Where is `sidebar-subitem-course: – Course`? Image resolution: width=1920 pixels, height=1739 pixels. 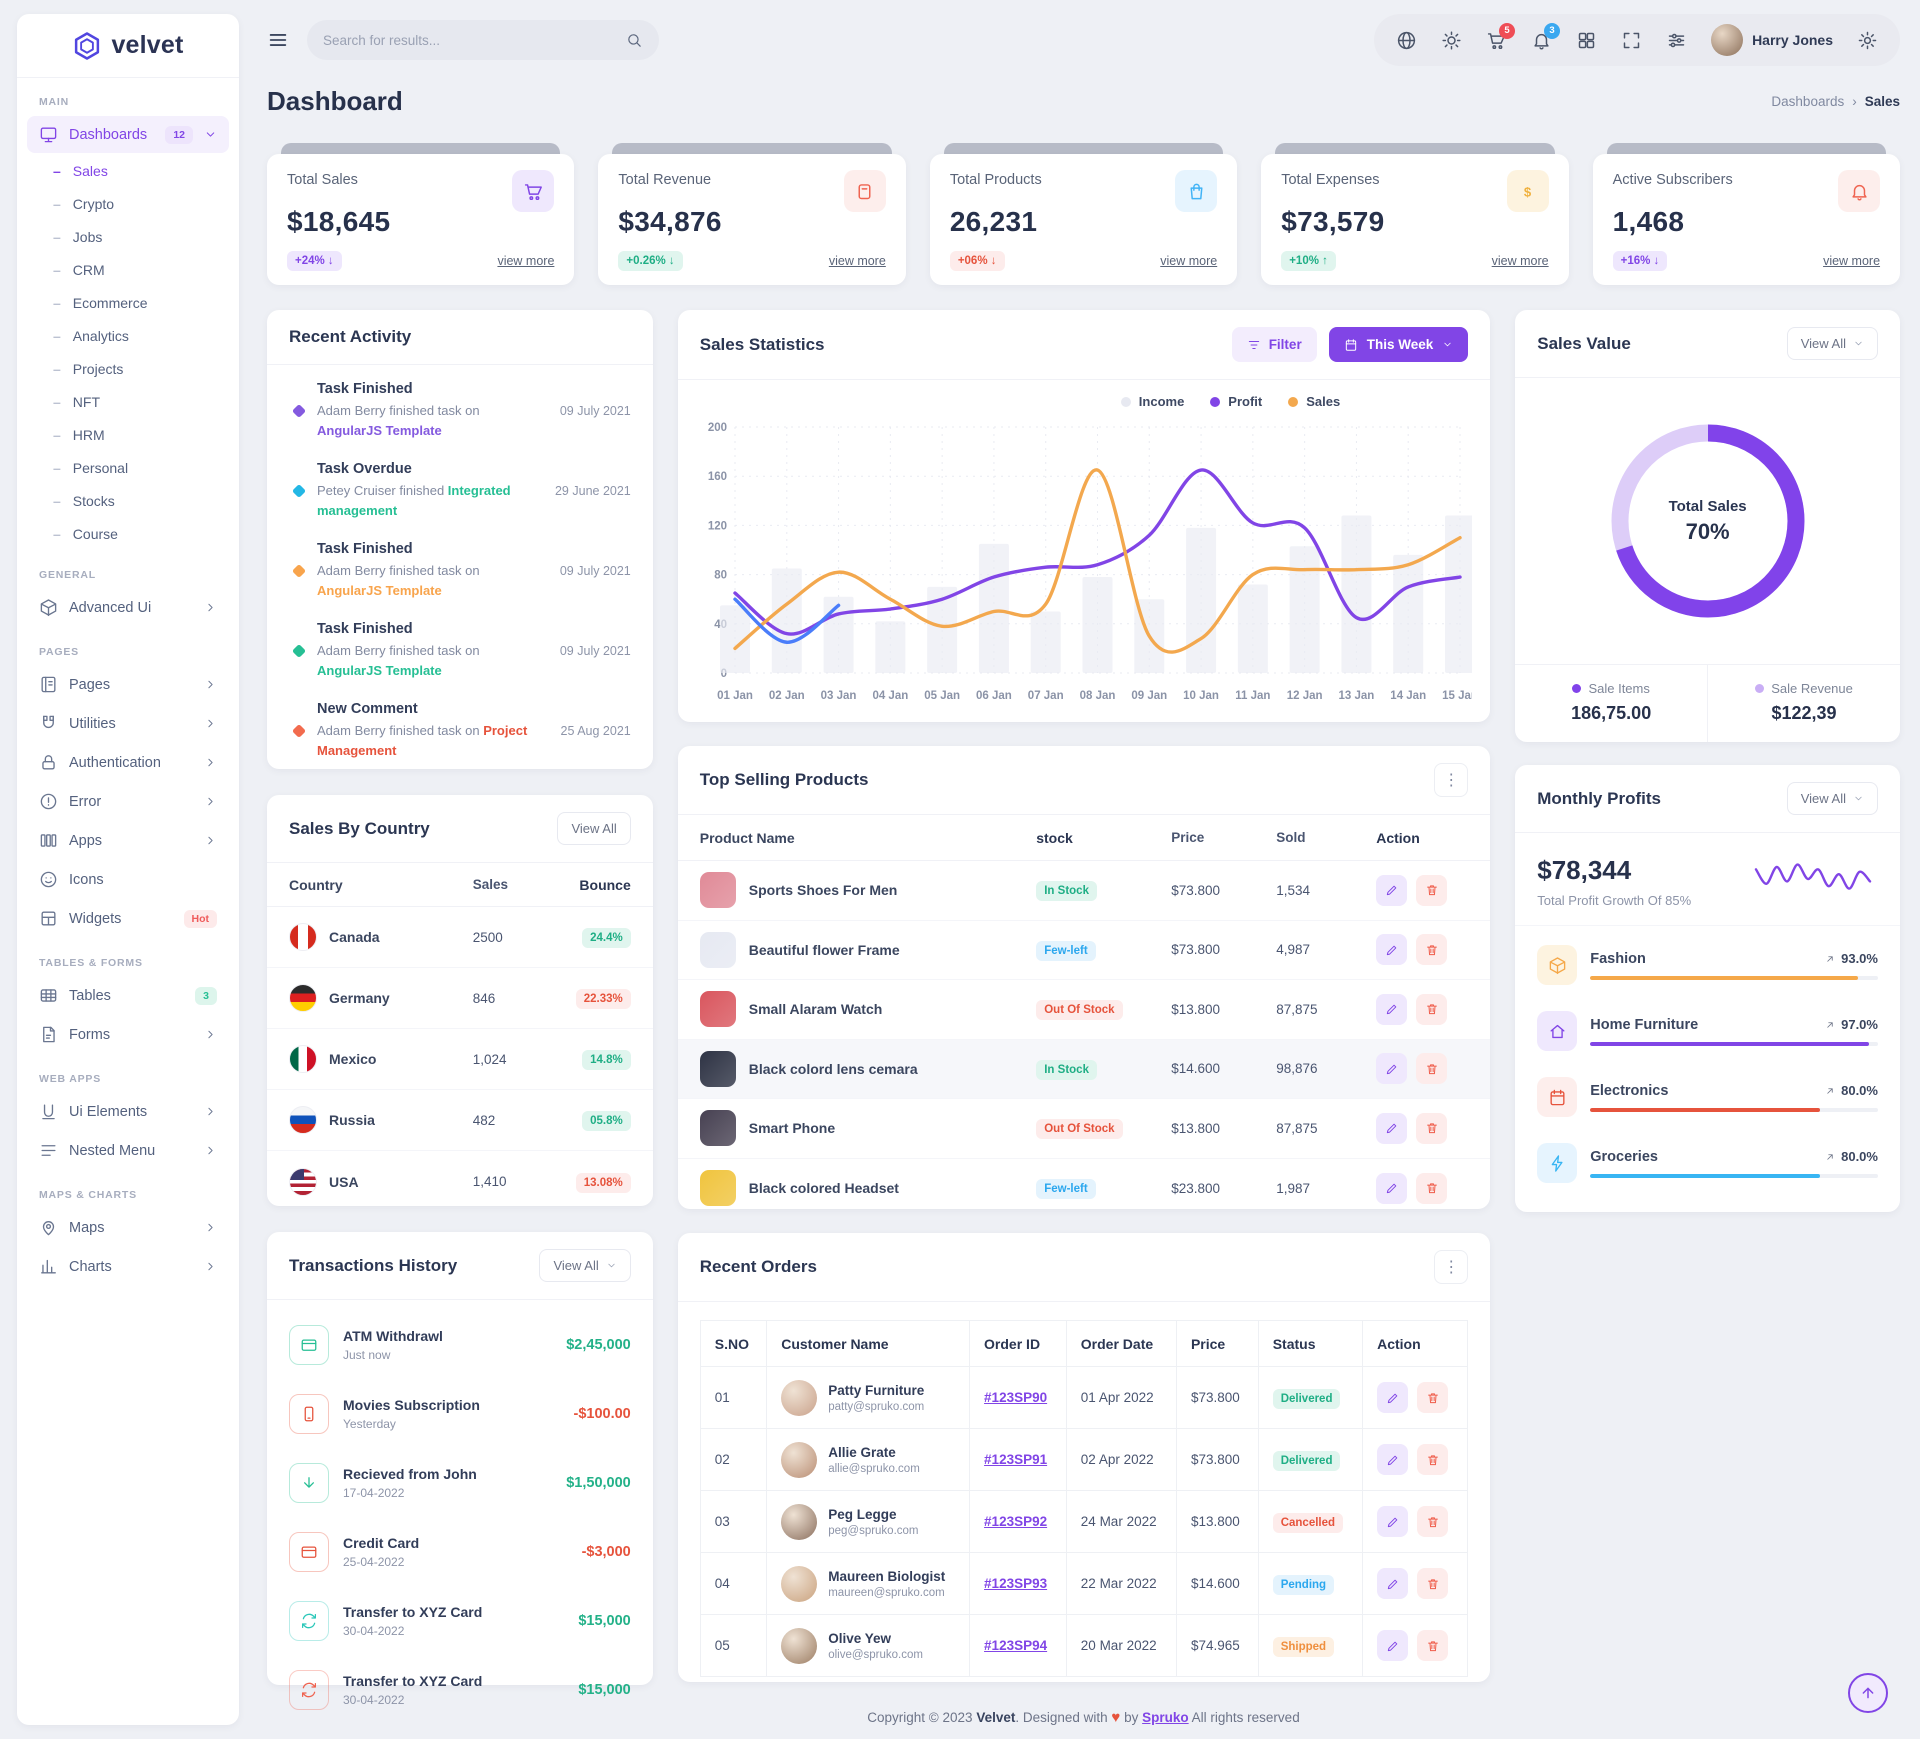
sidebar-subitem-course: – Course is located at coordinates (85, 534).